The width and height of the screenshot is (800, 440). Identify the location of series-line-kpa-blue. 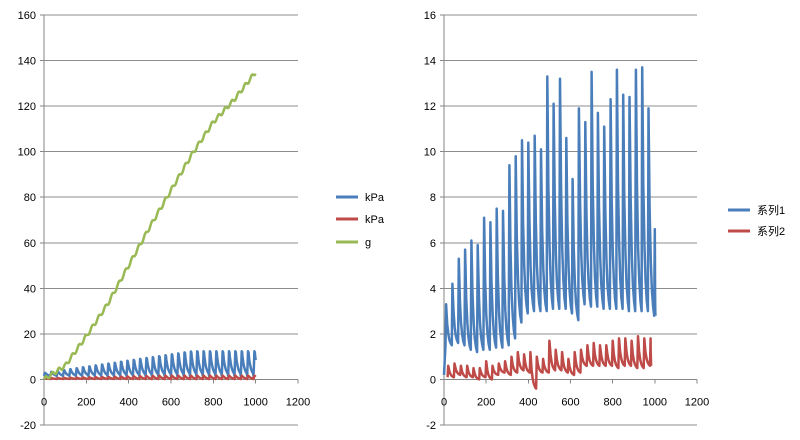
(149, 364).